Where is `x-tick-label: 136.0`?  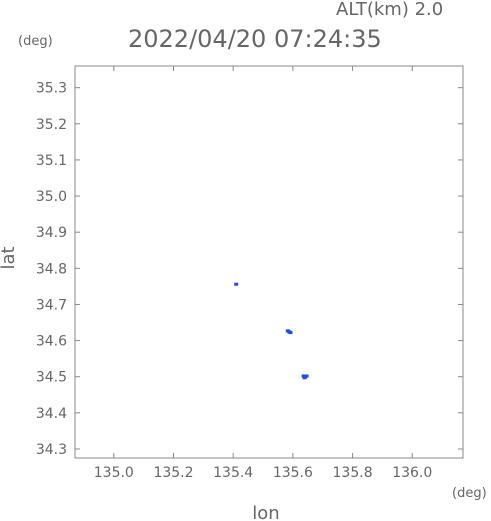 x-tick-label: 136.0 is located at coordinates (412, 473).